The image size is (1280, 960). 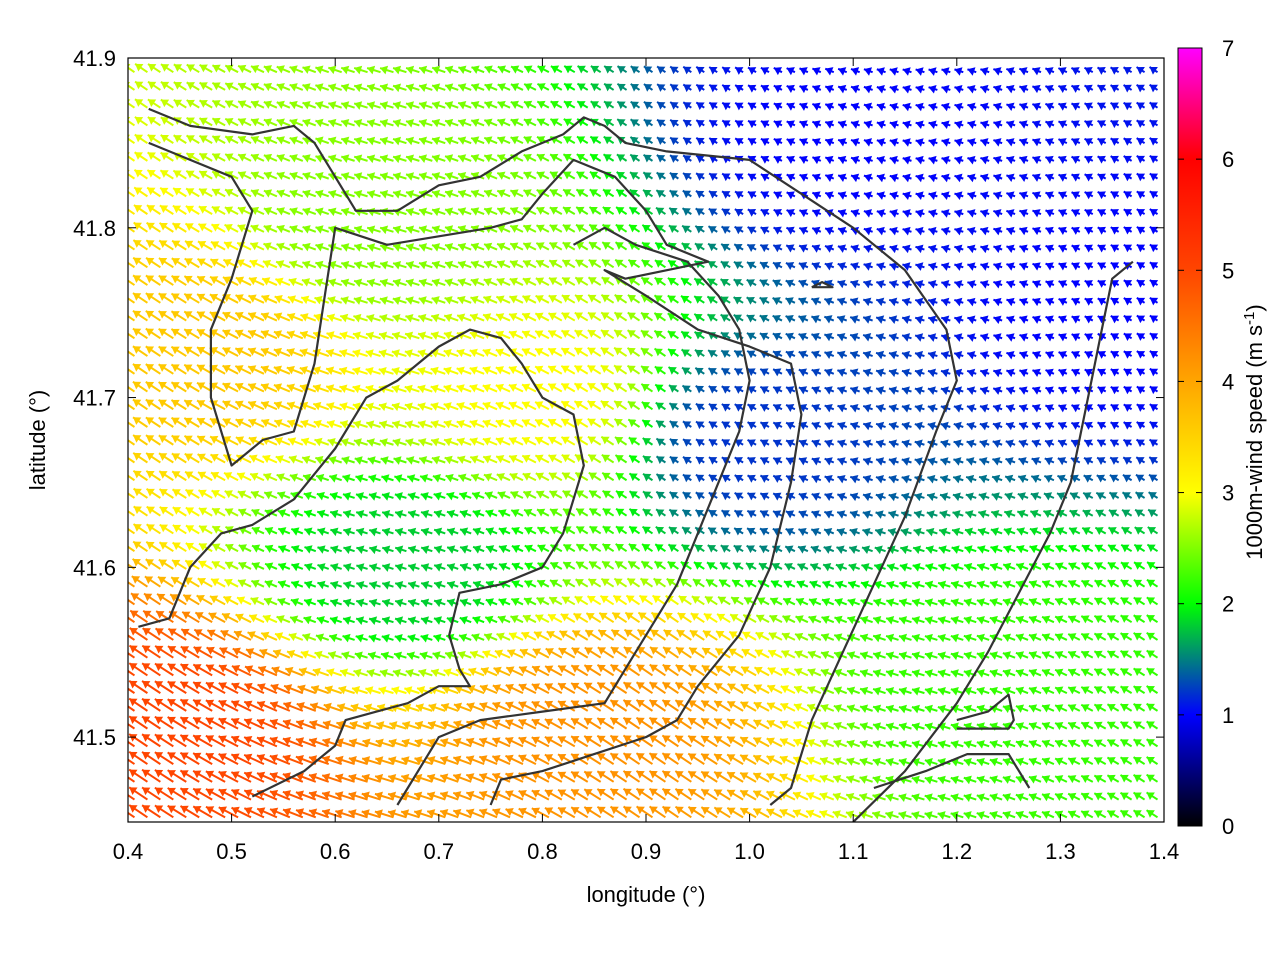 What do you see at coordinates (439, 851) in the screenshot?
I see `x-tick-label: 0.7` at bounding box center [439, 851].